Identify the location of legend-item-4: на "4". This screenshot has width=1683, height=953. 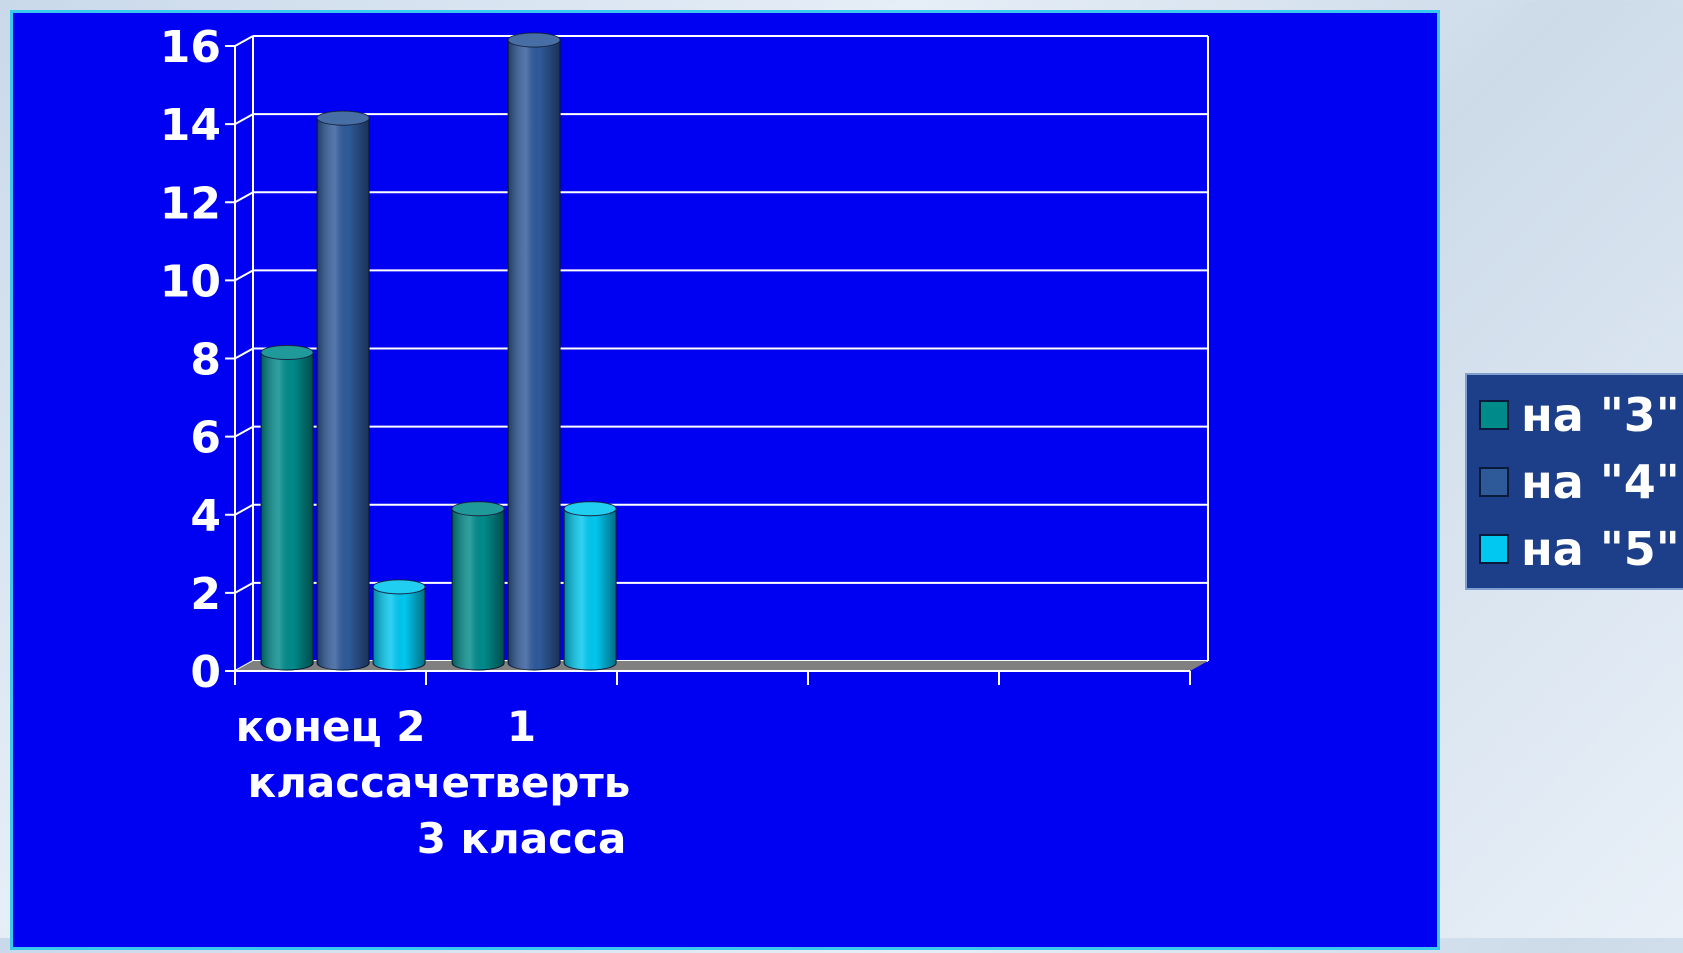
(1581, 481).